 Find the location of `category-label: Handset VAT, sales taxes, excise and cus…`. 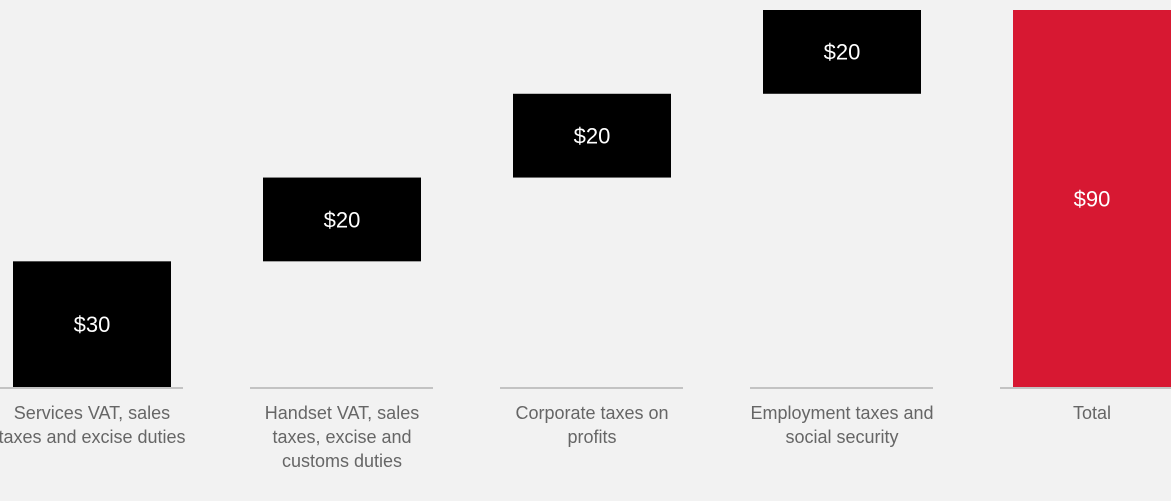

category-label: Handset VAT, sales taxes, excise and cus… is located at coordinates (342, 437).